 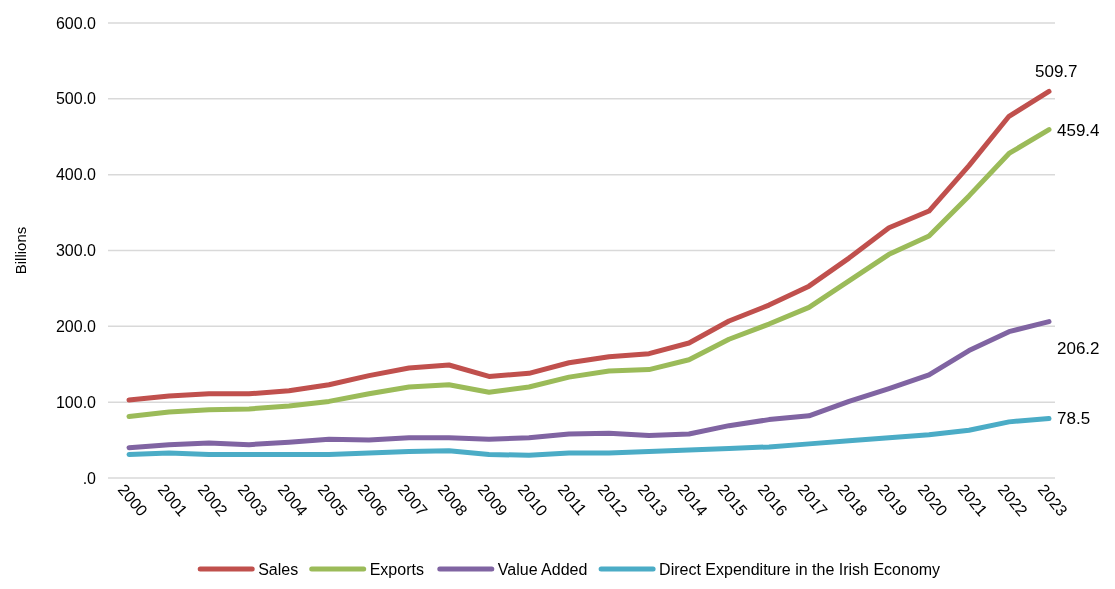 What do you see at coordinates (396, 569) in the screenshot?
I see `legend-label: Exports` at bounding box center [396, 569].